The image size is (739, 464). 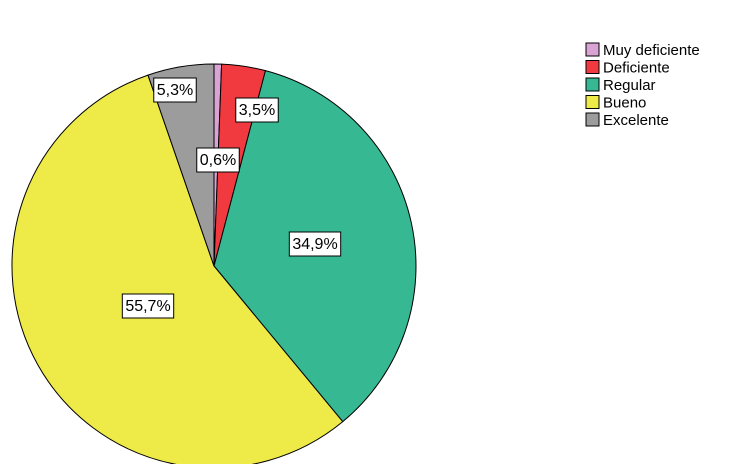 I want to click on legend-label: Deficiente, so click(x=636, y=67).